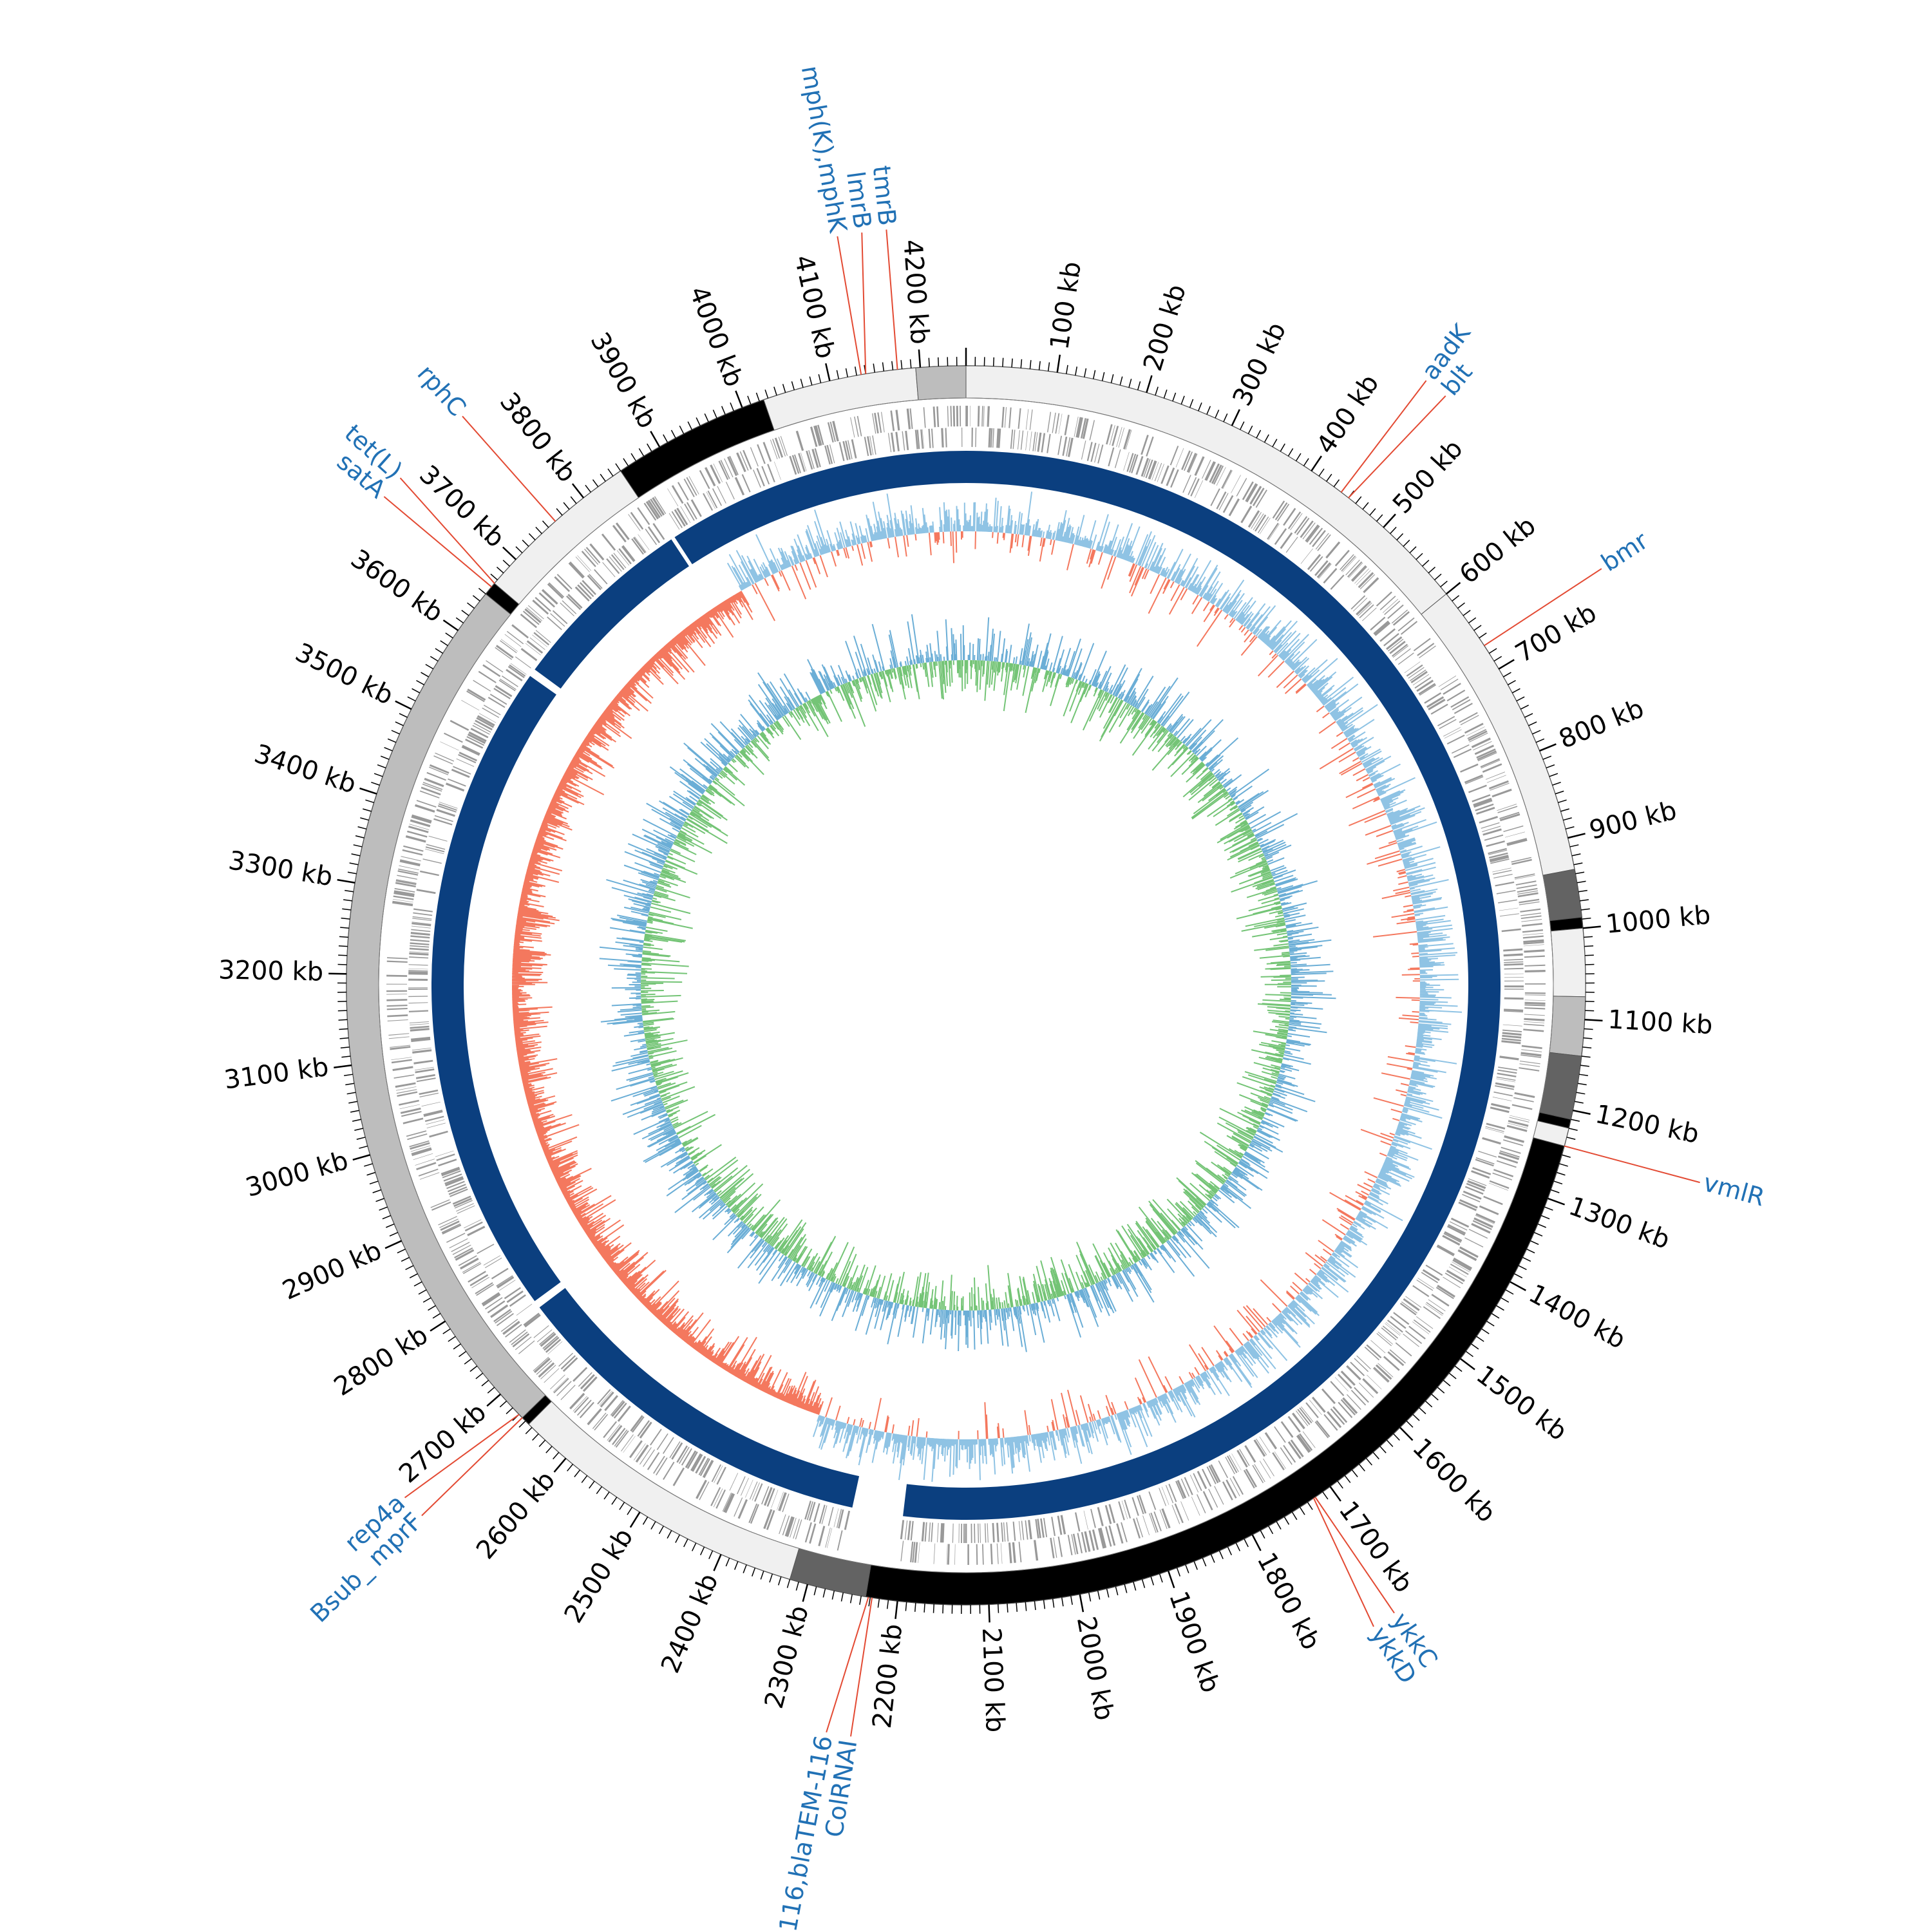 Image resolution: width=1932 pixels, height=1932 pixels. I want to click on tick-label: 2300 kb, so click(787, 1657).